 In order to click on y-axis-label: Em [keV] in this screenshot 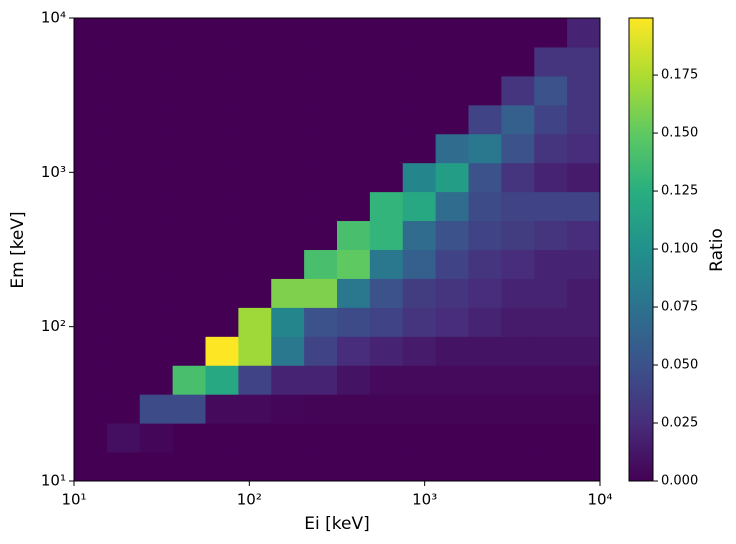, I will do `click(18, 249)`.